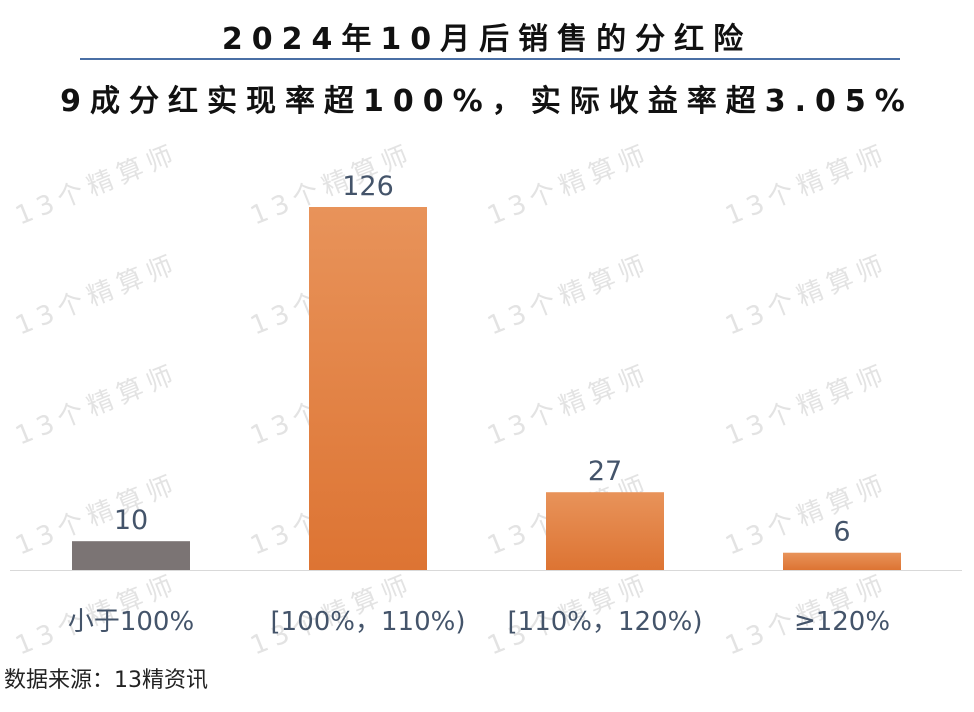  Describe the element at coordinates (131, 622) in the screenshot. I see `category-label: 小于100%` at that location.